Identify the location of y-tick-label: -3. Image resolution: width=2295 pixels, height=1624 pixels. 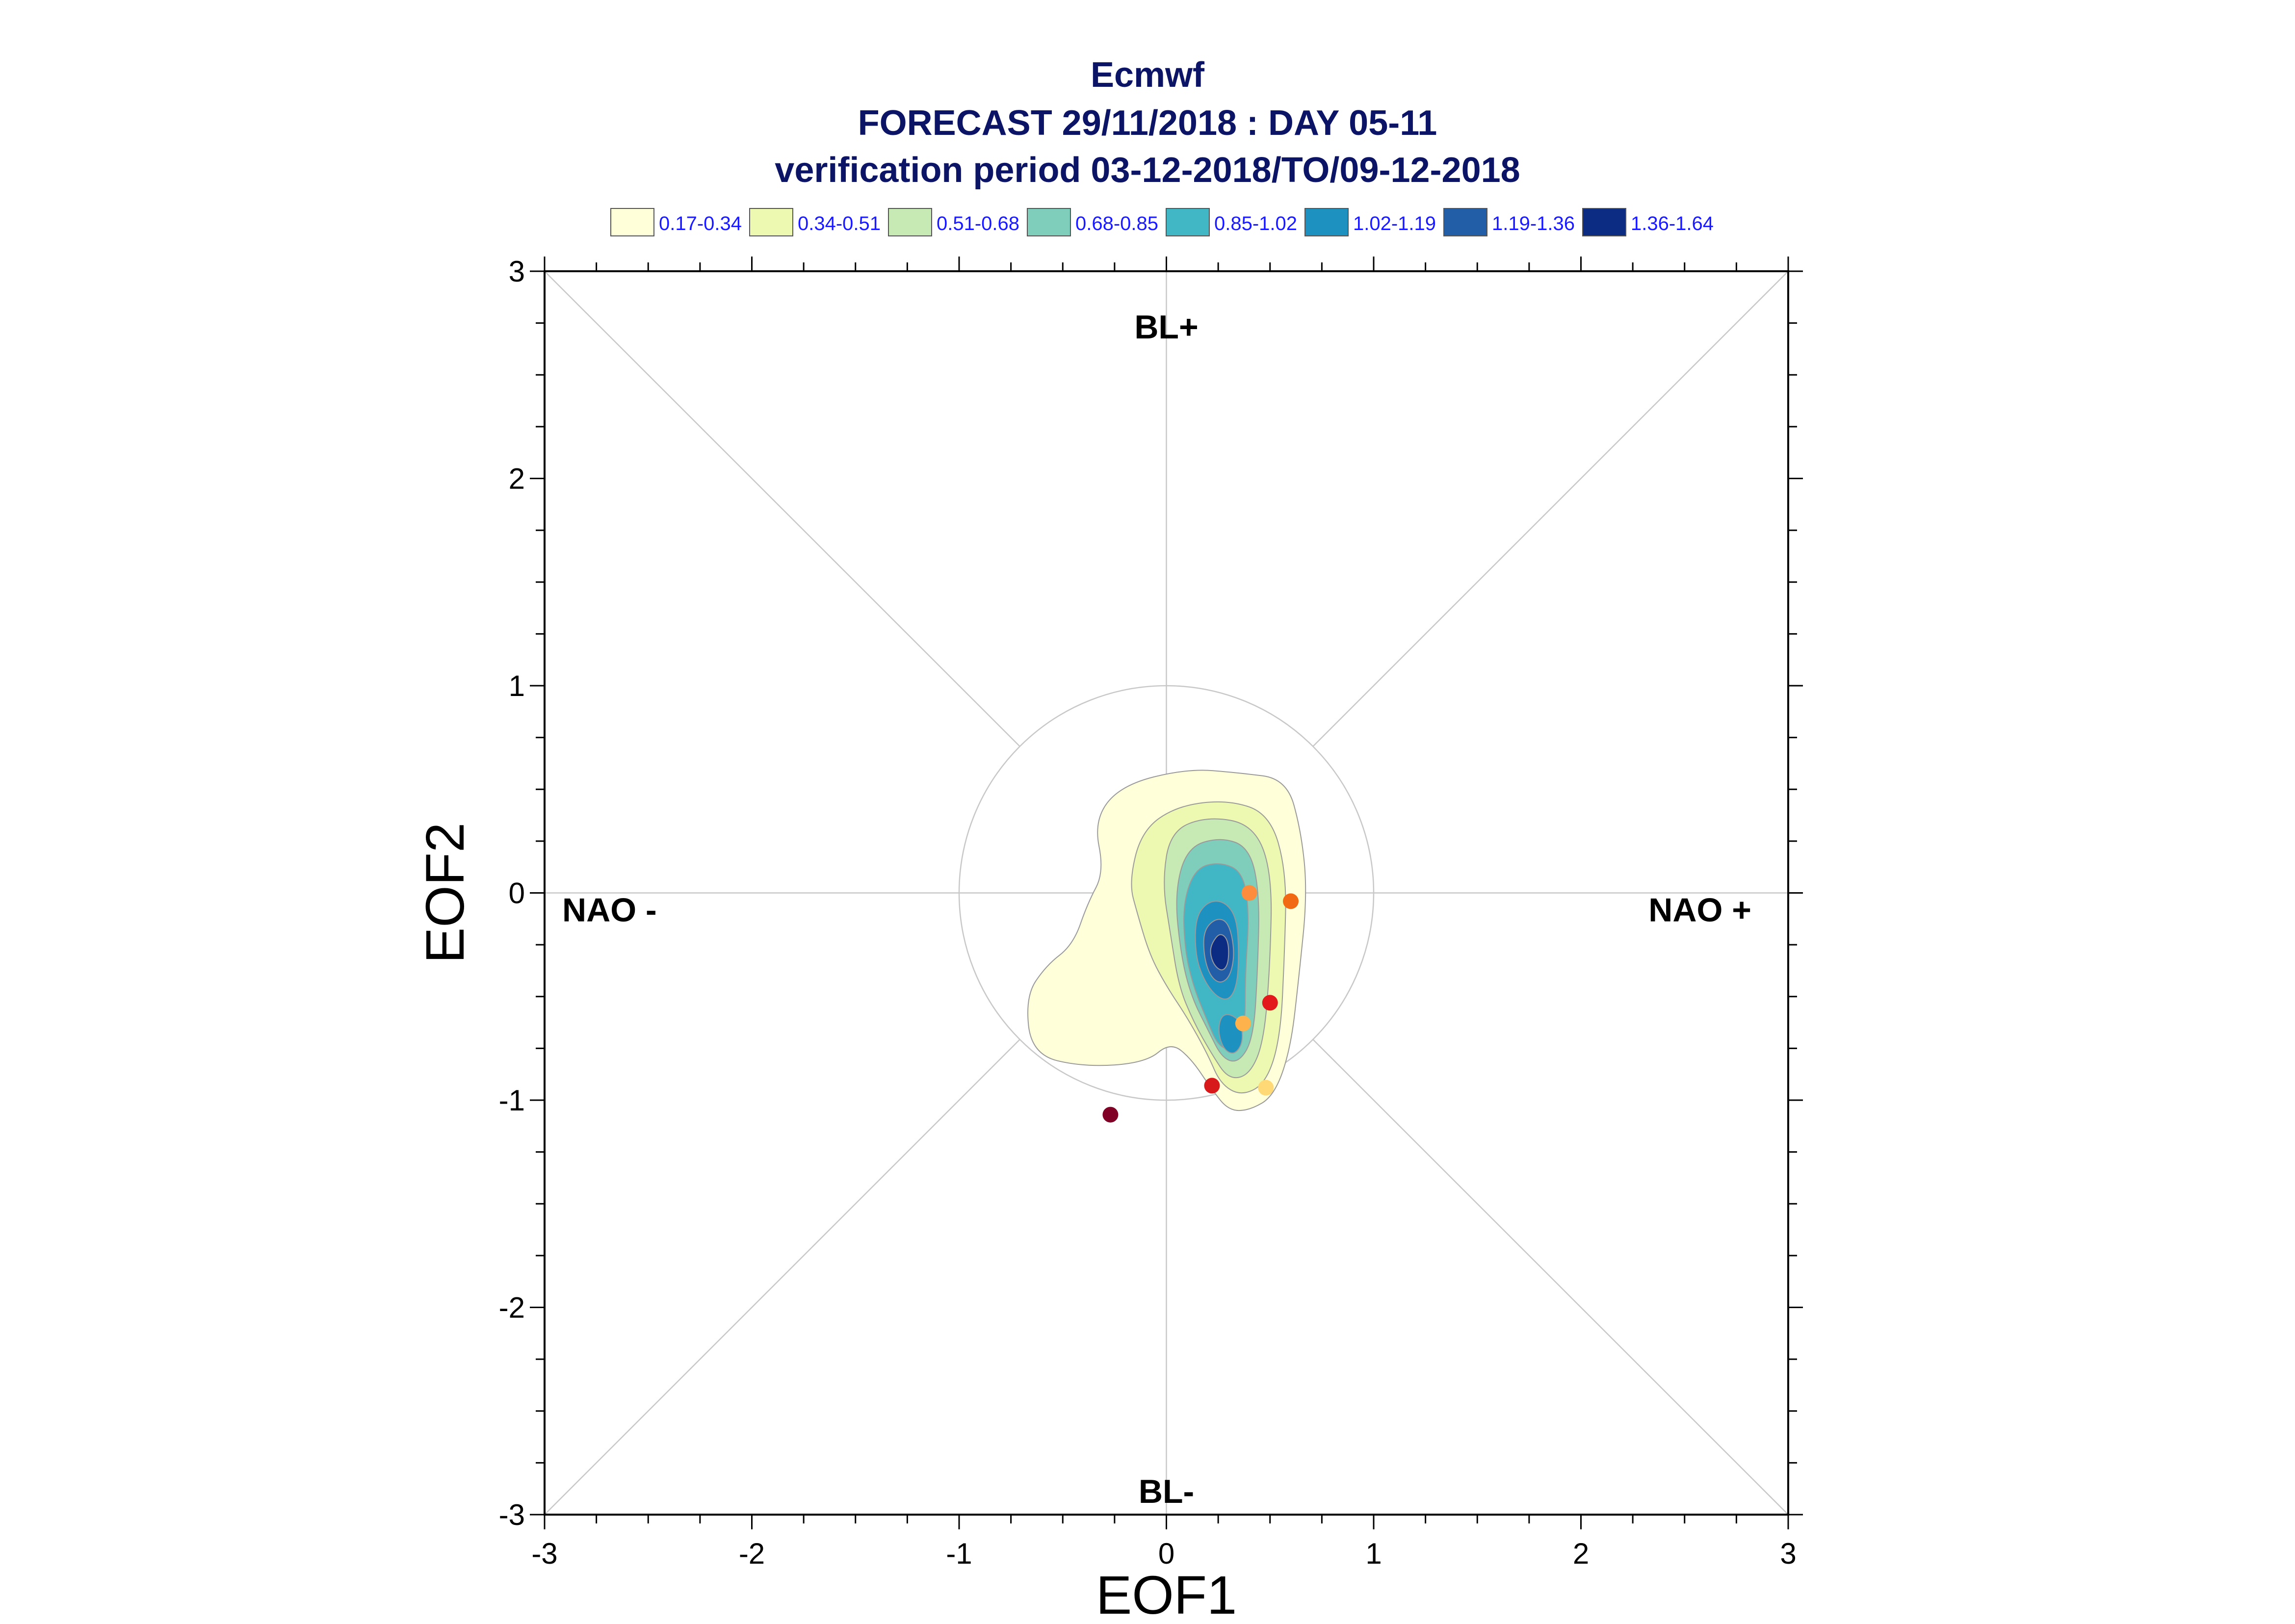
(512, 1514).